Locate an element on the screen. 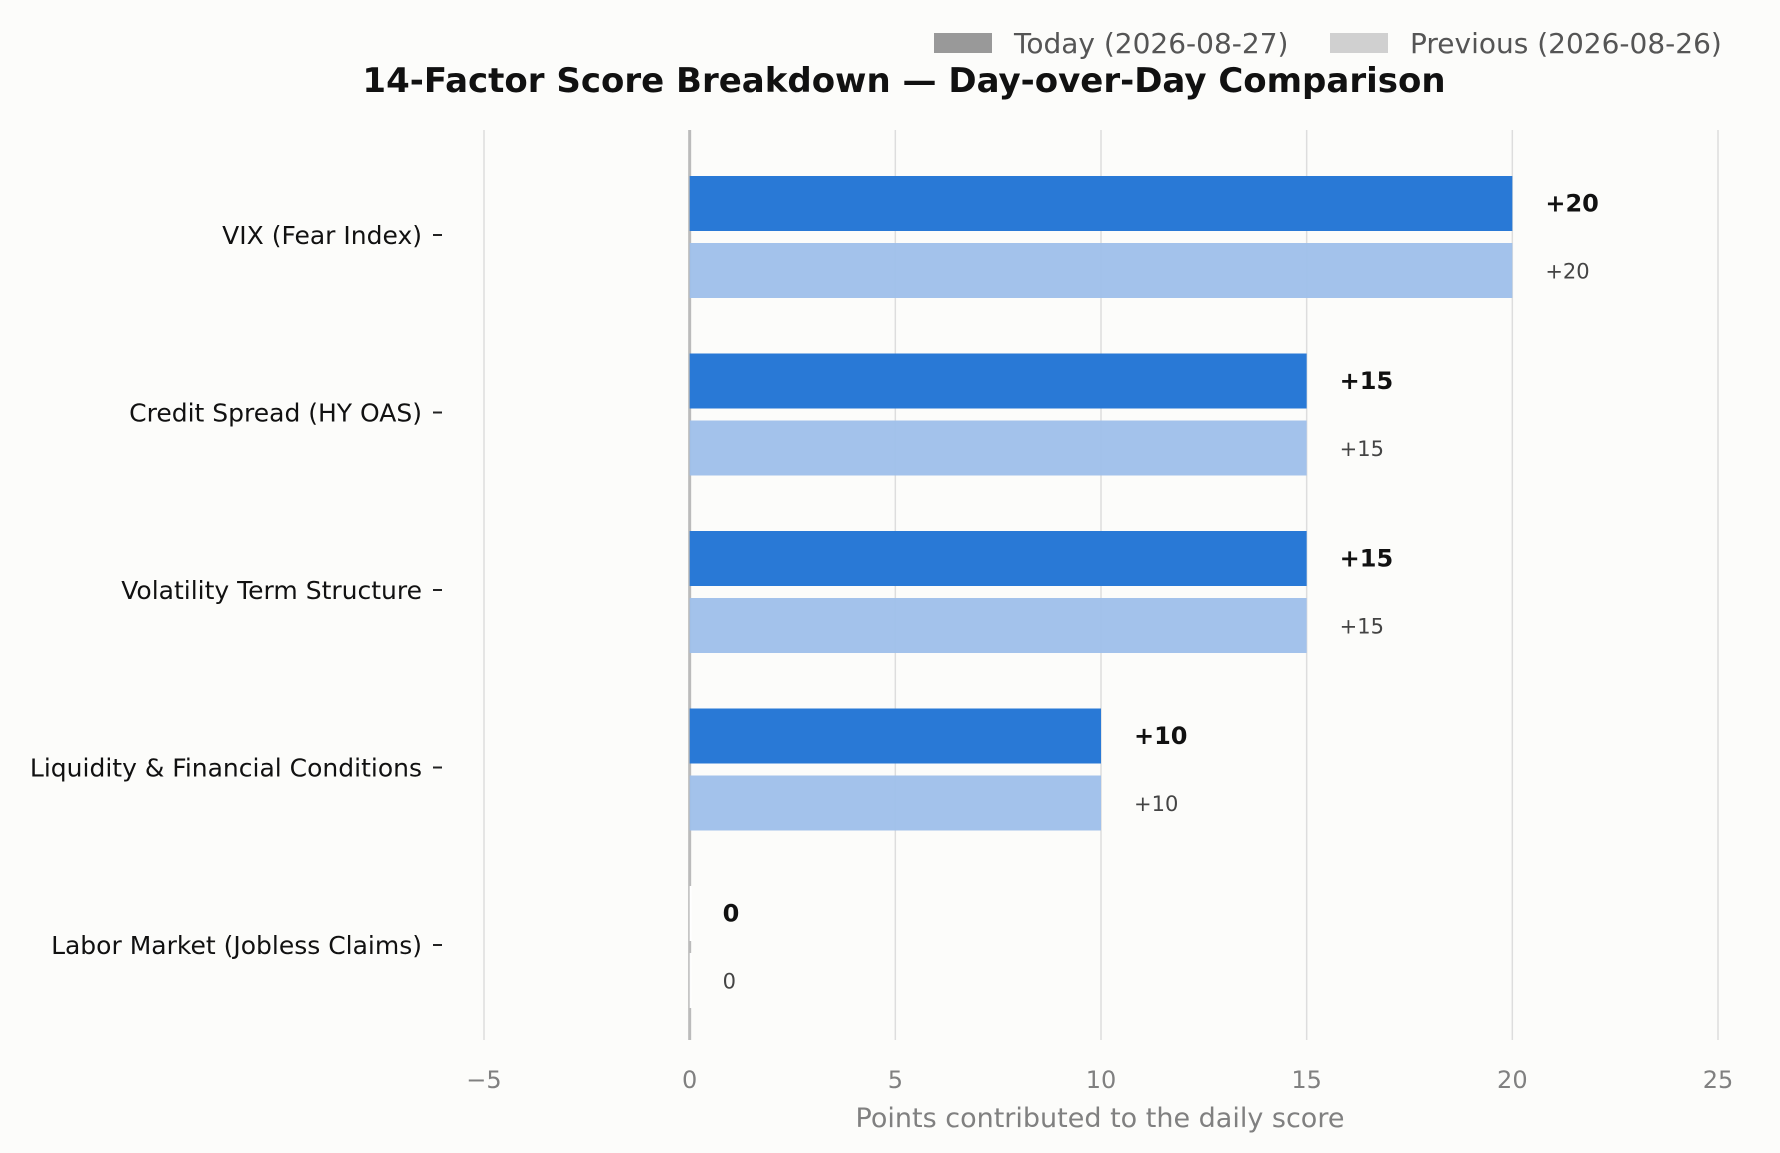 Image resolution: width=1780 pixels, height=1153 pixels. x-tick-label: 25 is located at coordinates (1718, 1080).